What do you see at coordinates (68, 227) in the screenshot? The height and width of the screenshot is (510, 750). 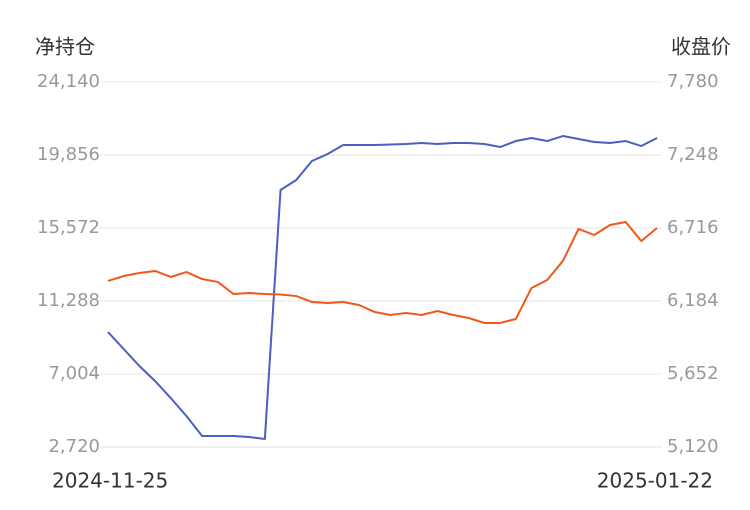 I see `y-tick-label: 15,572` at bounding box center [68, 227].